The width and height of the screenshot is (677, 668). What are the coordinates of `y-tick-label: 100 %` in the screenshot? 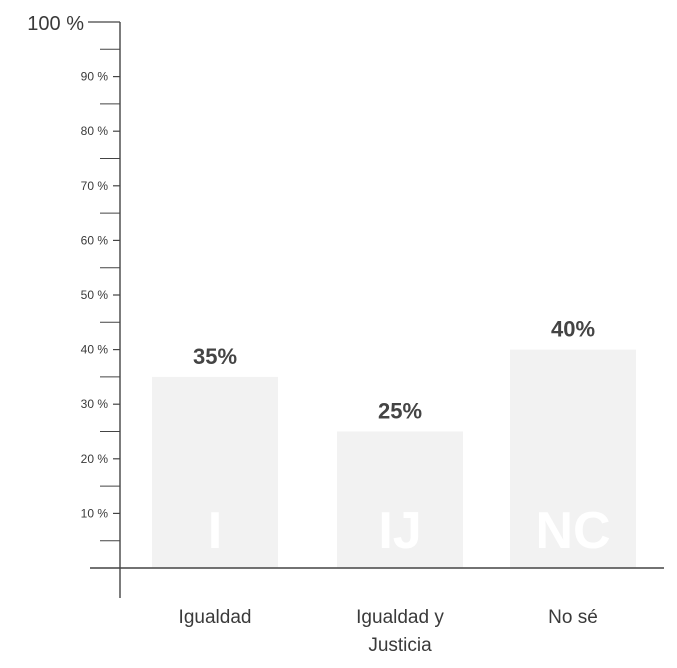 It's located at (55, 24).